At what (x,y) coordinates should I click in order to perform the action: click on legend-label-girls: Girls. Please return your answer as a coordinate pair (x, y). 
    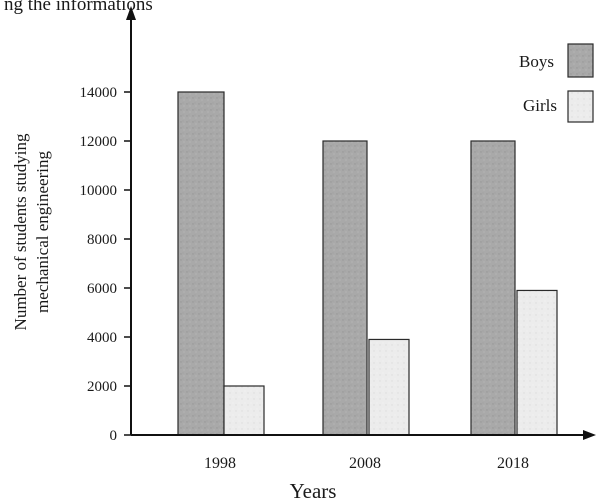
    Looking at the image, I should click on (540, 105).